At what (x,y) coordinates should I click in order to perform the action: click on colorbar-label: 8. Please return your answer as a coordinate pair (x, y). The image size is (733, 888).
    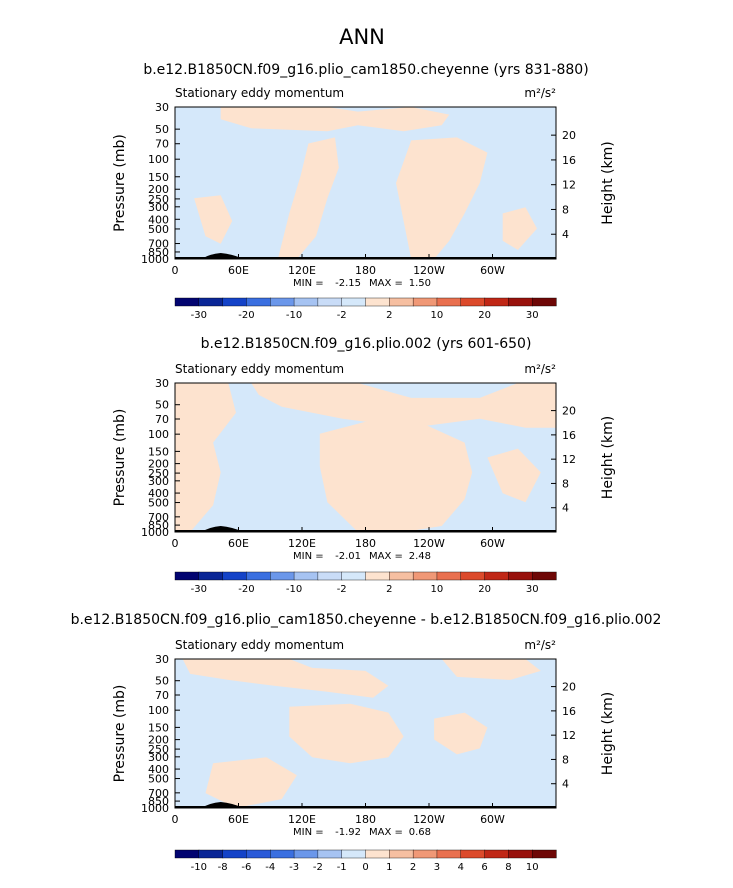
    Looking at the image, I should click on (508, 867).